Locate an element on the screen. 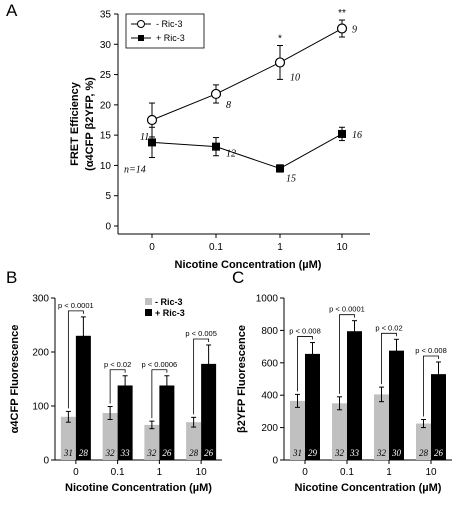 This screenshot has width=458, height=505. panel-letter-b: B is located at coordinates (11, 277).